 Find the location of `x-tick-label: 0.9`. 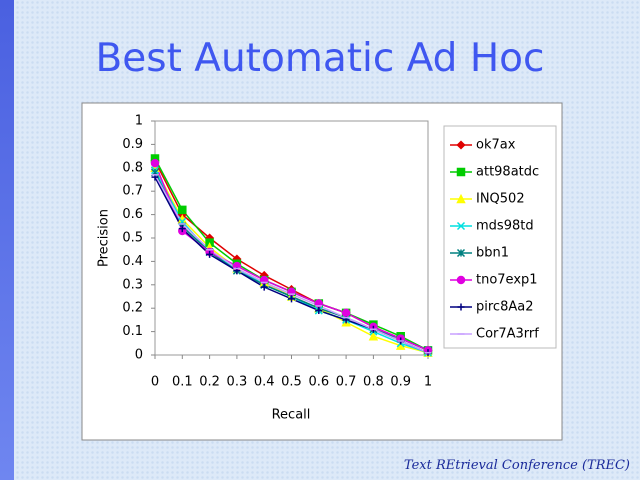

x-tick-label: 0.9 is located at coordinates (400, 382).